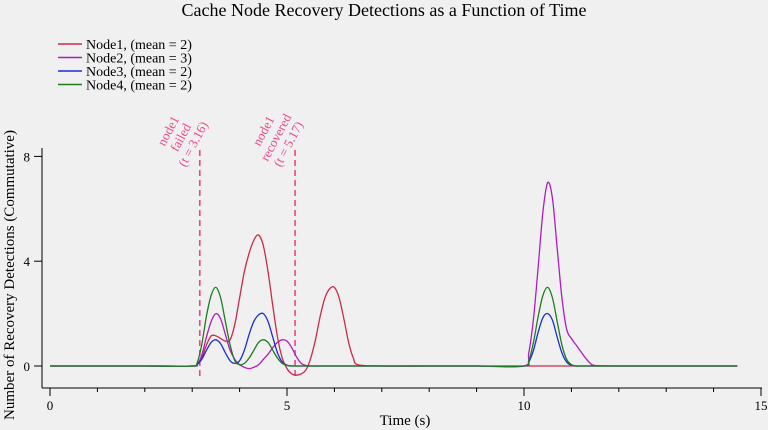  Describe the element at coordinates (27, 156) in the screenshot. I see `y-tick-label: 8` at that location.